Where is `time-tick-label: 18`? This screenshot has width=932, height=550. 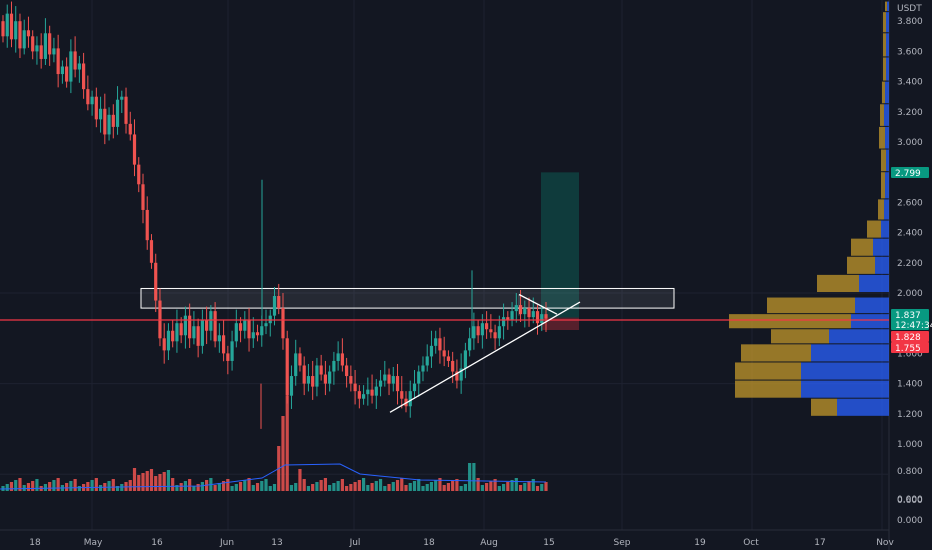 time-tick-label: 18 is located at coordinates (429, 543).